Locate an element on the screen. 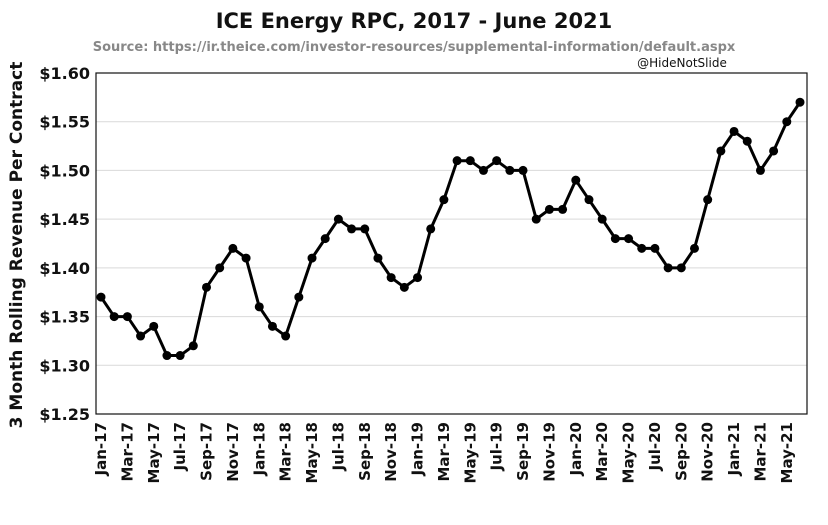 This screenshot has width=828, height=525. x-tick-label: Mar-18 is located at coordinates (286, 452).